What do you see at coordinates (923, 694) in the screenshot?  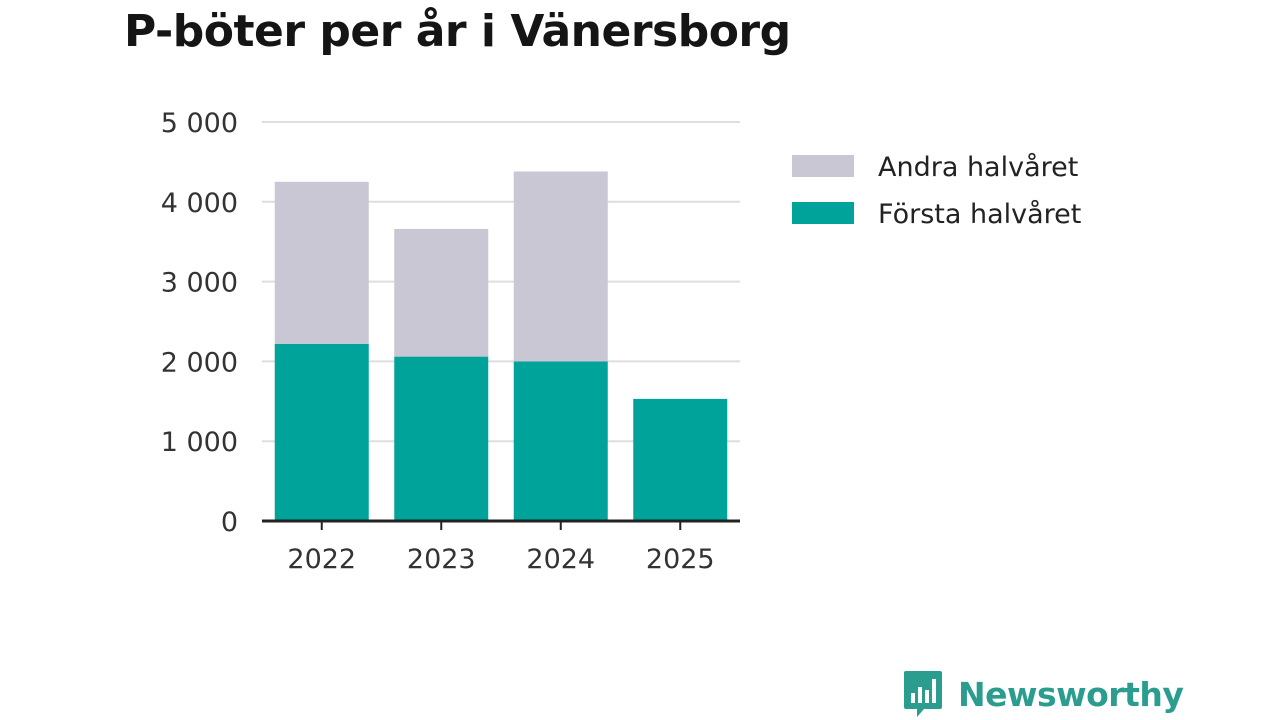 I see `newsworthy-logo-icon` at bounding box center [923, 694].